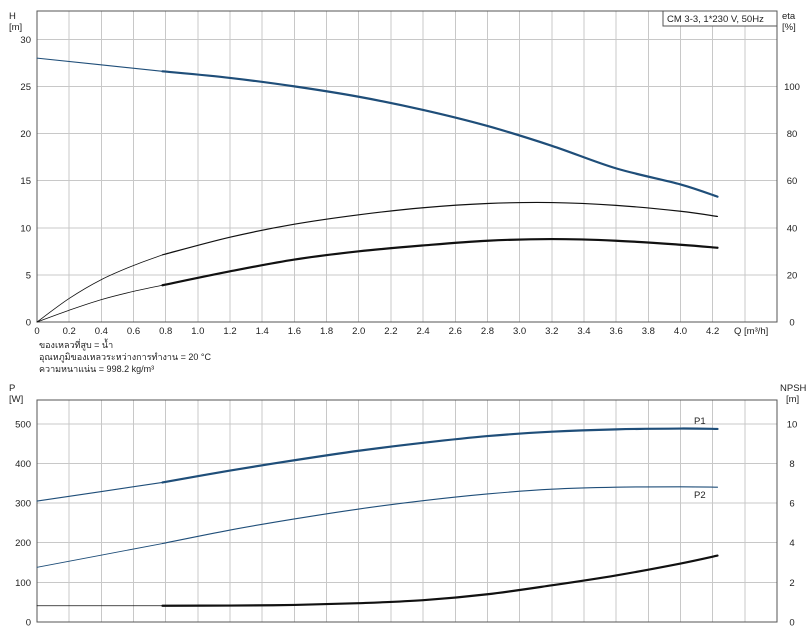 The image size is (812, 636). Describe the element at coordinates (648, 331) in the screenshot. I see `top-xtick: 3.8` at that location.